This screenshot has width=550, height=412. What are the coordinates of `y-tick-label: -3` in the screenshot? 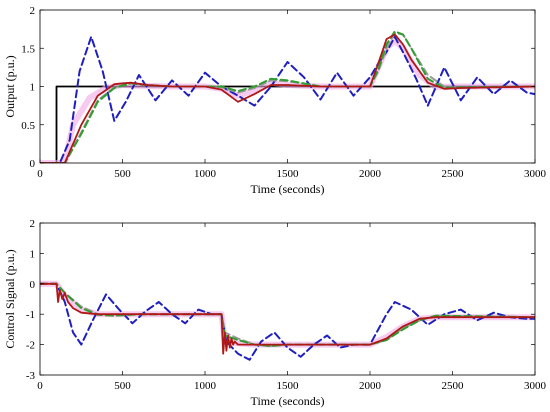 It's located at (31, 376).